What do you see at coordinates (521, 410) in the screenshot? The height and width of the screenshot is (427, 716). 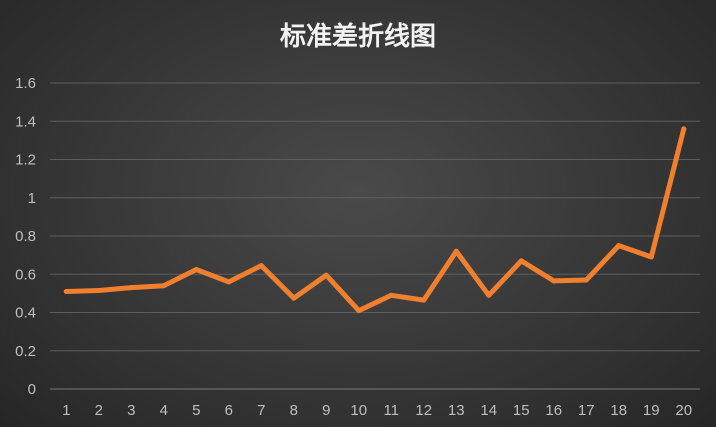 I see `x-tick-label: 15` at bounding box center [521, 410].